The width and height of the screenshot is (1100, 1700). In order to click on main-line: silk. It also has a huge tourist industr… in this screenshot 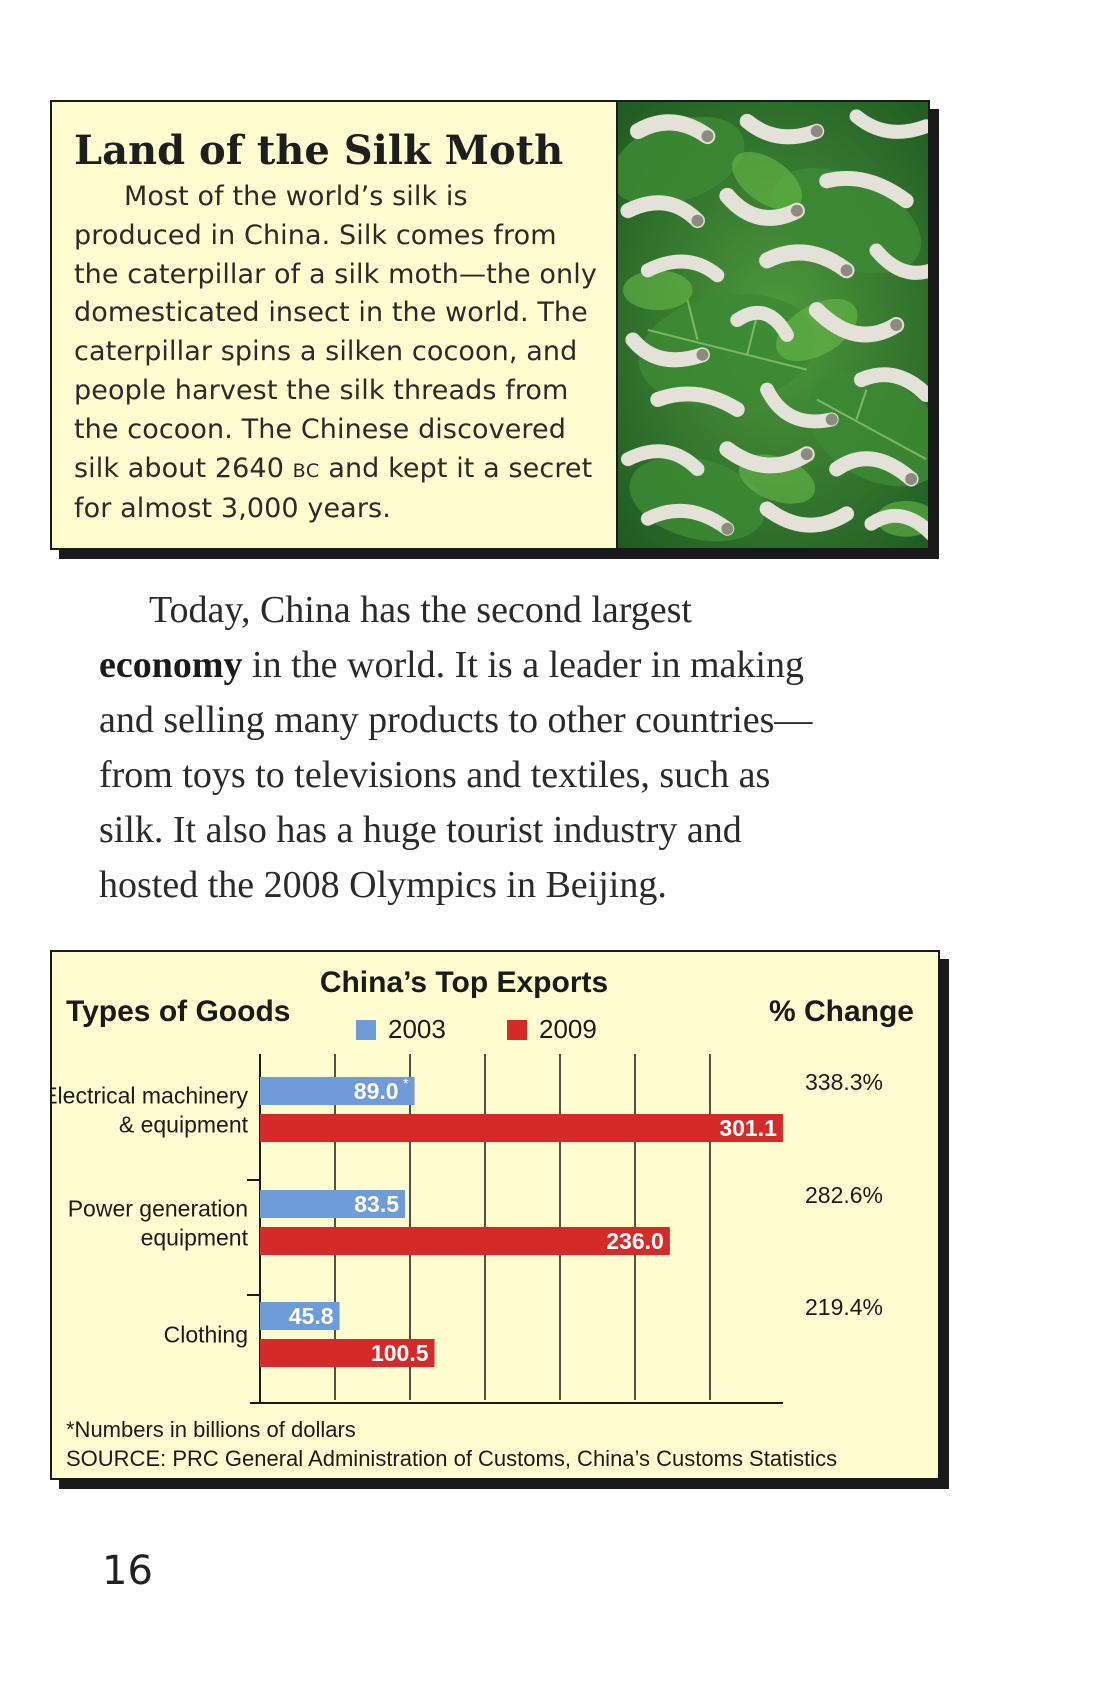, I will do `click(420, 830)`.